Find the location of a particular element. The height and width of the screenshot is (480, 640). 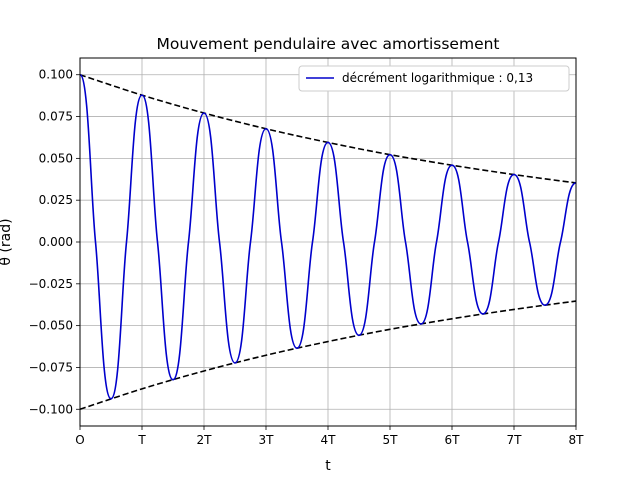

x-axis-label: t is located at coordinates (328, 466).